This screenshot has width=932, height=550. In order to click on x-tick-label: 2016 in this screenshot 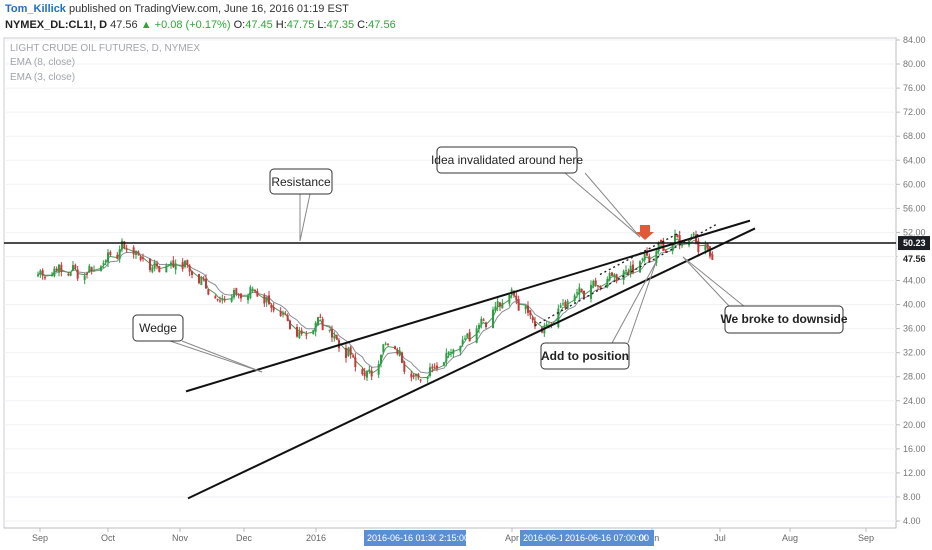, I will do `click(316, 538)`.